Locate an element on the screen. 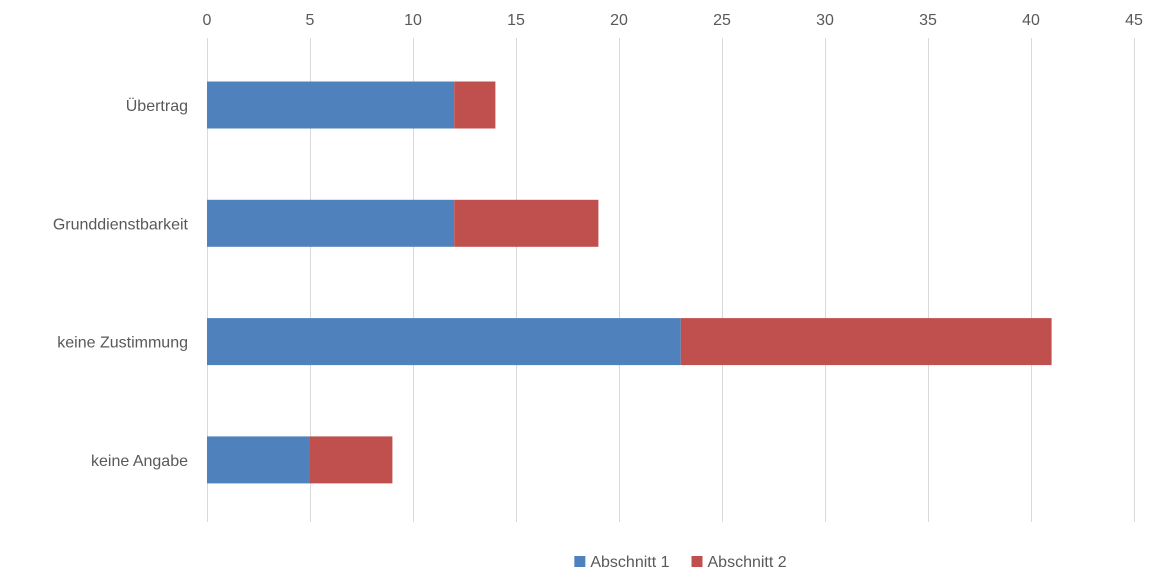 Image resolution: width=1151 pixels, height=578 pixels. legend-item-1: Abschnitt 1 is located at coordinates (622, 562).